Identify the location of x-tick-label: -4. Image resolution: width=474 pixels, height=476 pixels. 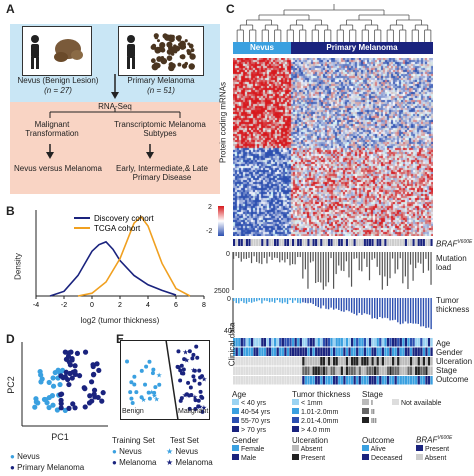
(36, 305).